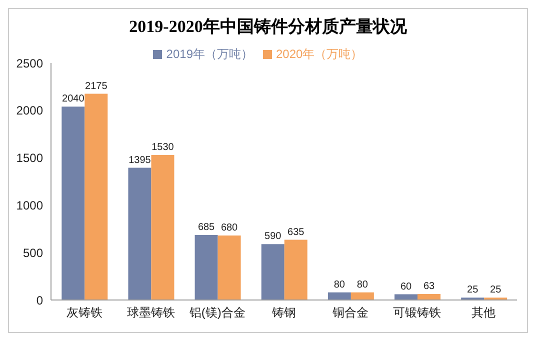 The height and width of the screenshot is (339, 534). What do you see at coordinates (229, 228) in the screenshot?
I see `data-label: 680` at bounding box center [229, 228].